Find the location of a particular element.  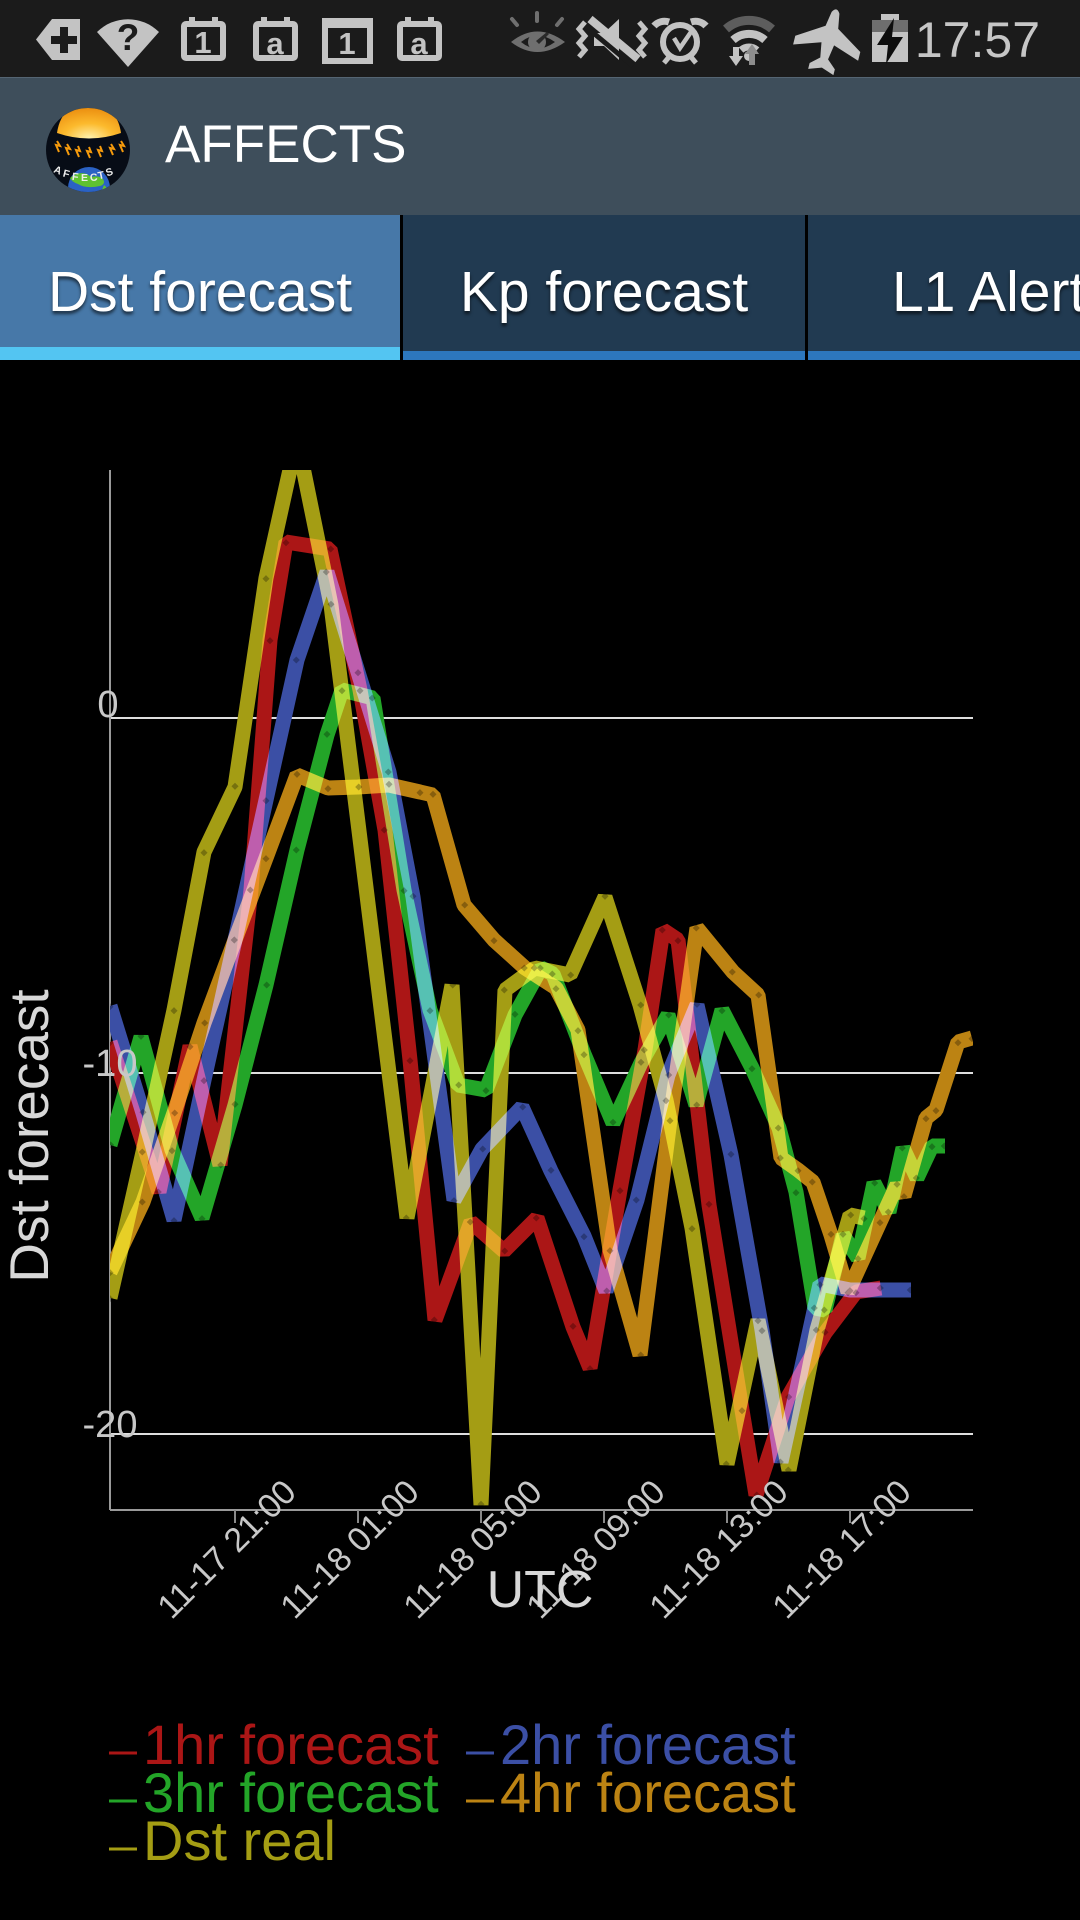

svg-text: 1hr forecast is located at coordinates (291, 1744).